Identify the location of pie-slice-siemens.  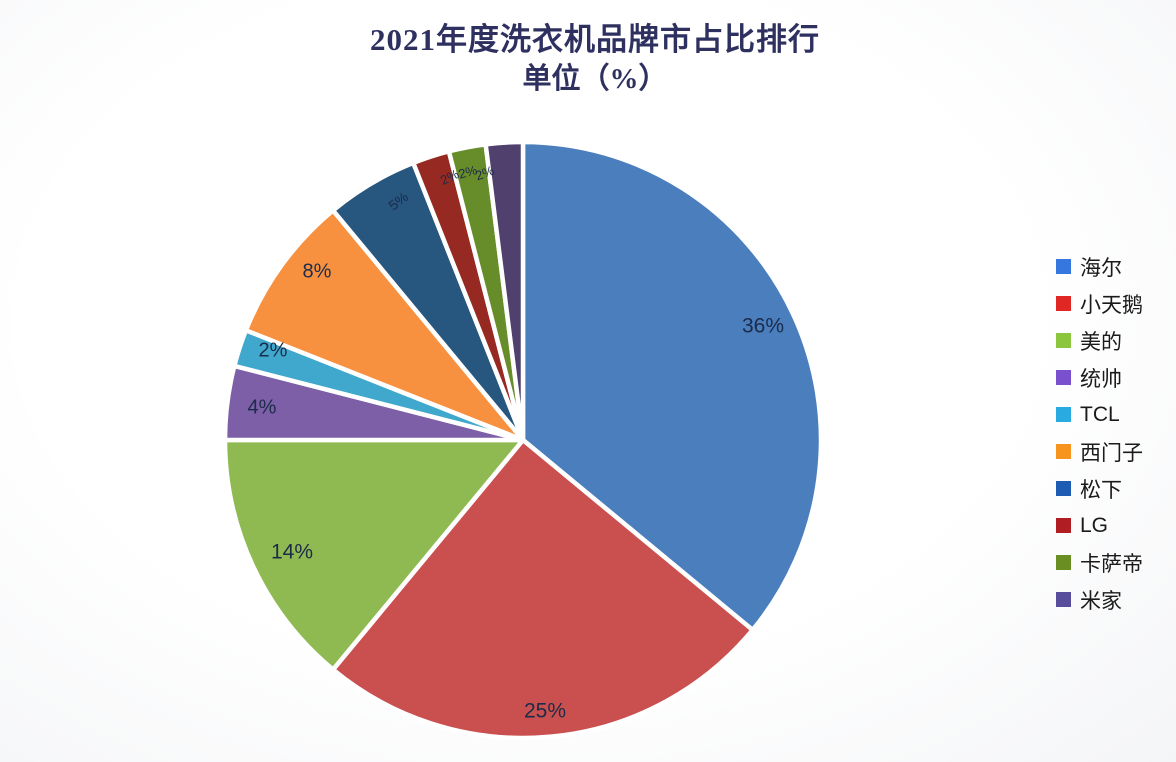
(384, 325).